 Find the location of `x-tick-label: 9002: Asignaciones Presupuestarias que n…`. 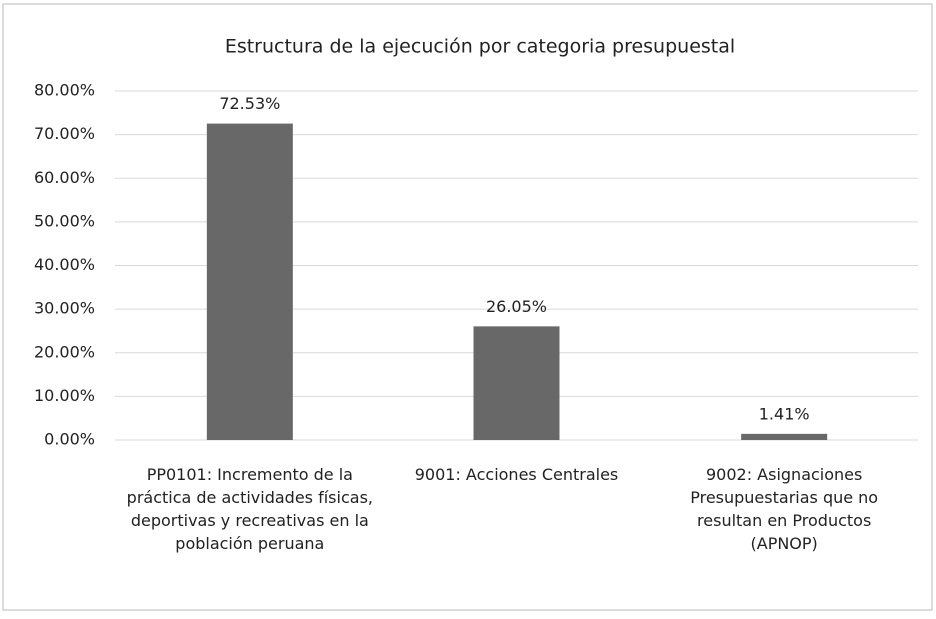

x-tick-label: 9002: Asignaciones Presupuestarias que n… is located at coordinates (784, 509).